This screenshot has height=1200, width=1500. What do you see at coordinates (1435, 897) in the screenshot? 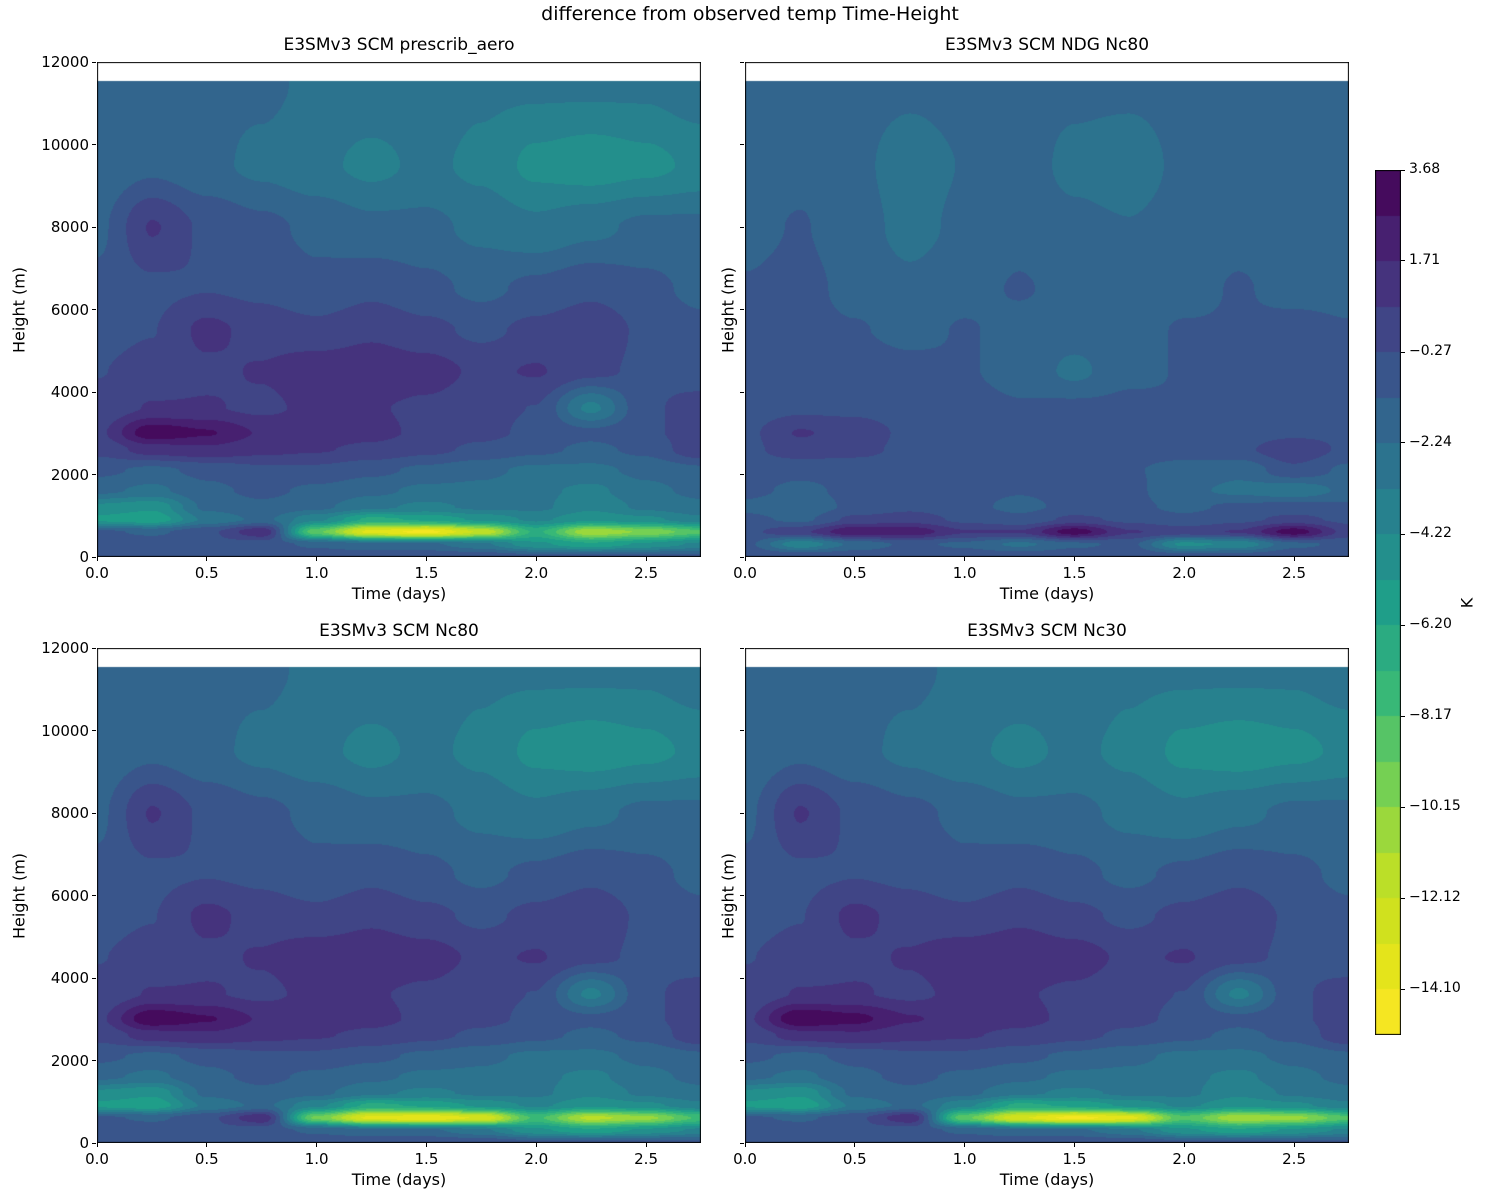
I see `colorbar-tick-label: −12.12` at bounding box center [1435, 897].